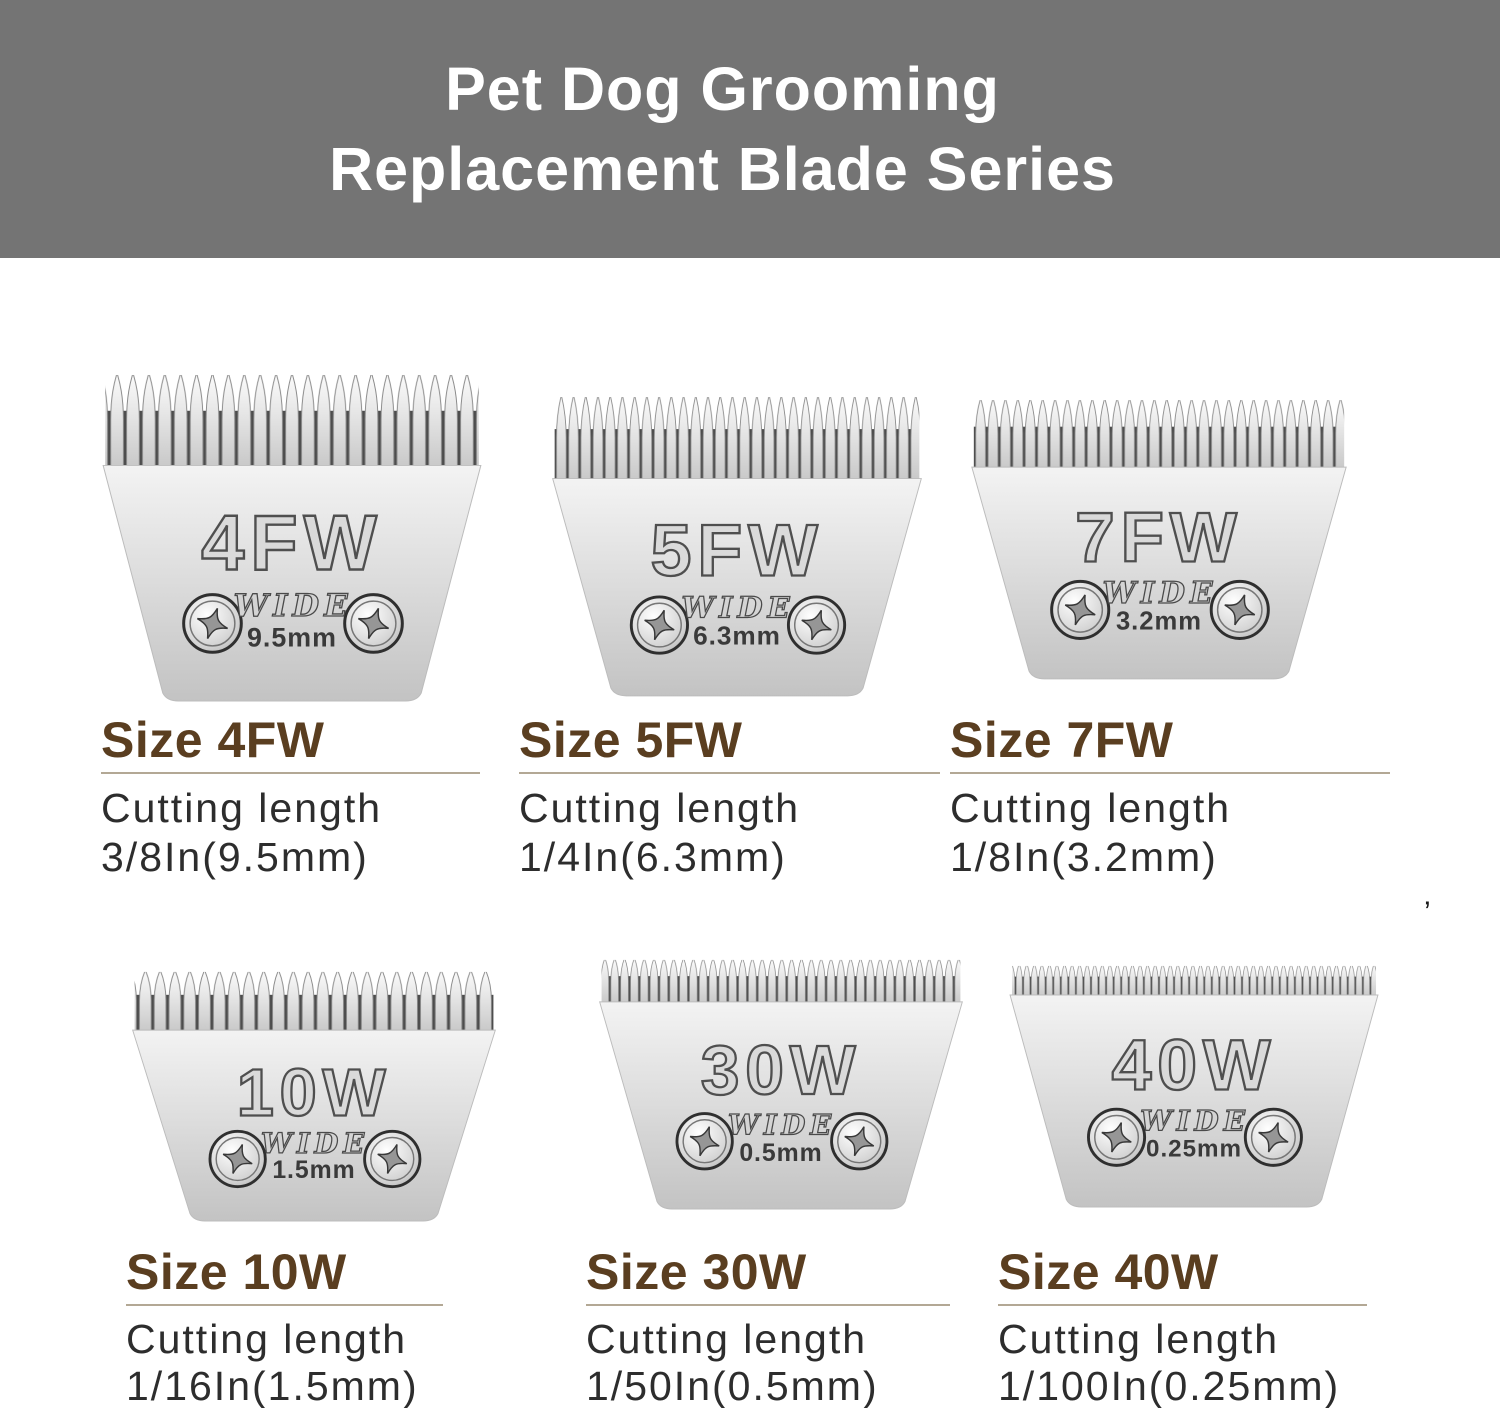 This screenshot has height=1408, width=1500. Describe the element at coordinates (292, 637) in the screenshot. I see `blade-mm-label: 9.5mm` at that location.